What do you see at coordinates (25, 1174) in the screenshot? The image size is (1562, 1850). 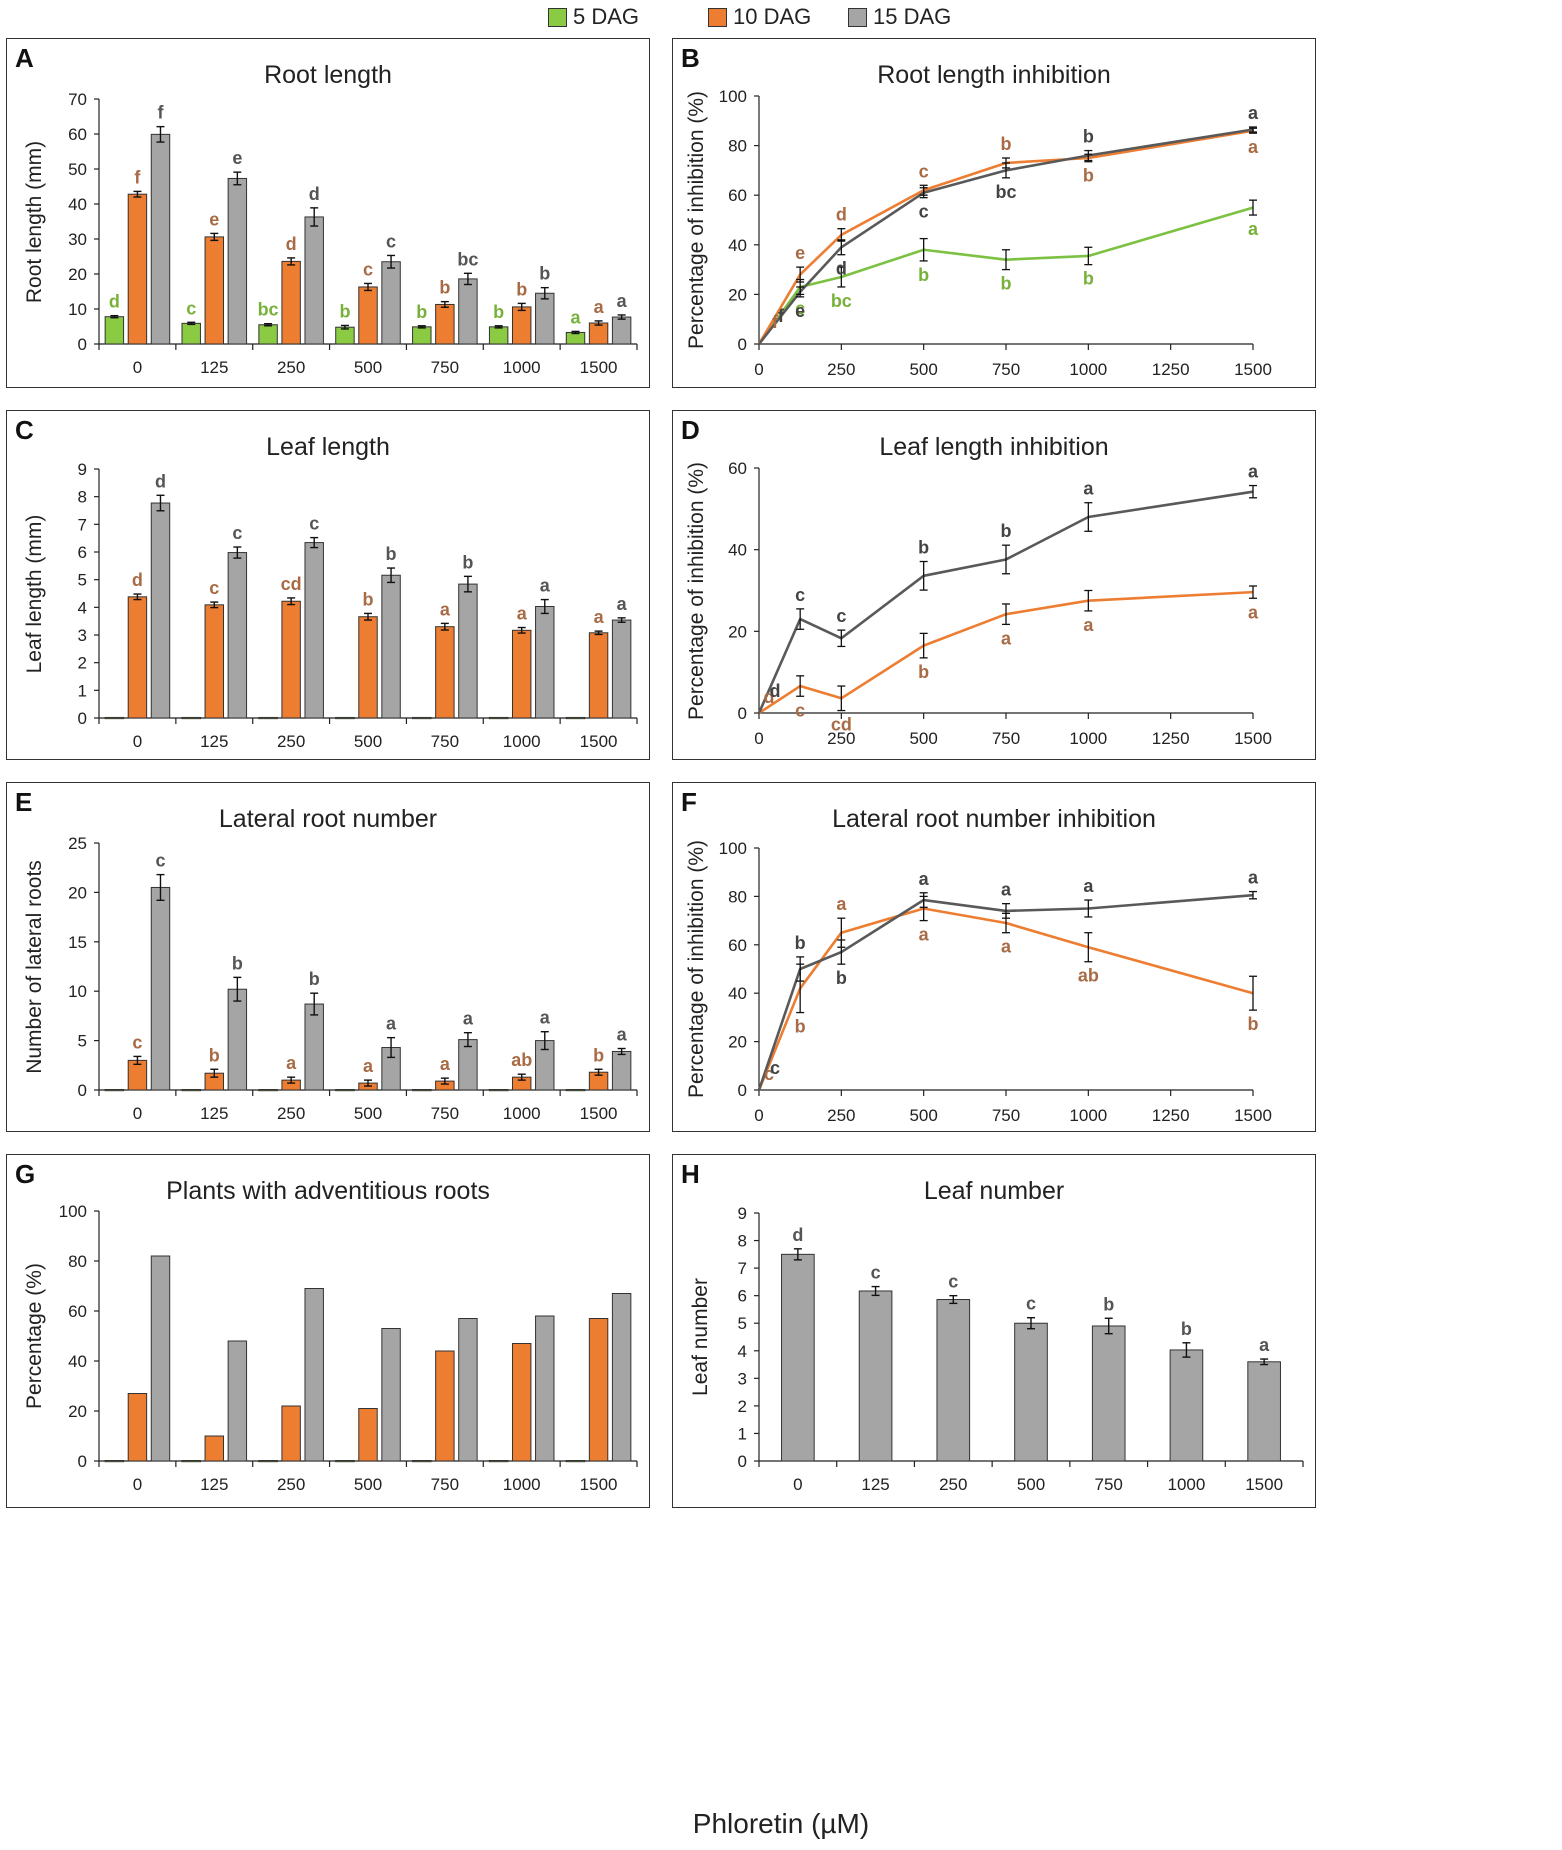 I see `panel-label: G` at bounding box center [25, 1174].